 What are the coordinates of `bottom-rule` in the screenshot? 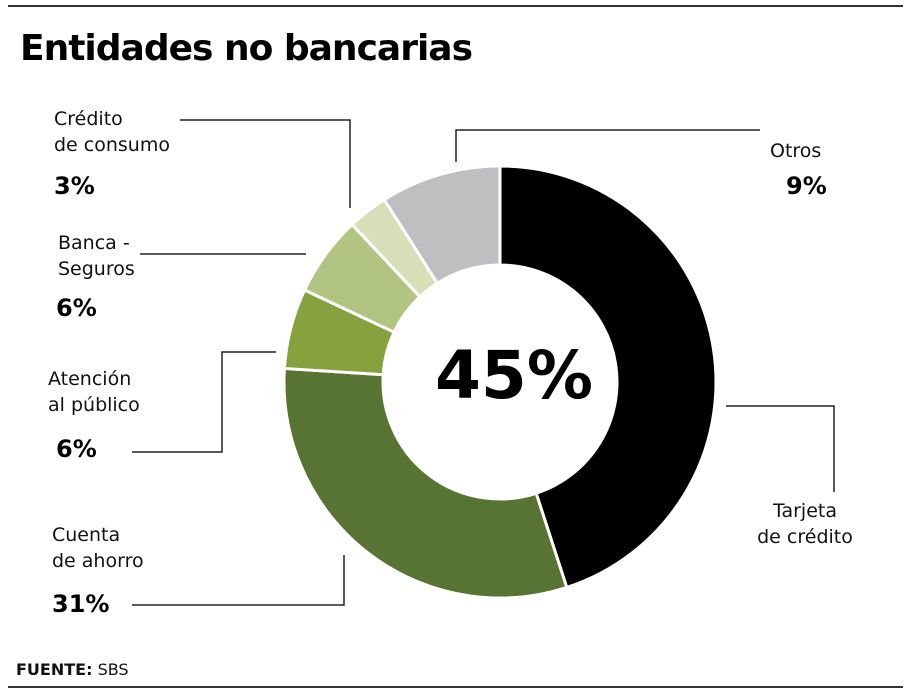 It's located at (455, 687).